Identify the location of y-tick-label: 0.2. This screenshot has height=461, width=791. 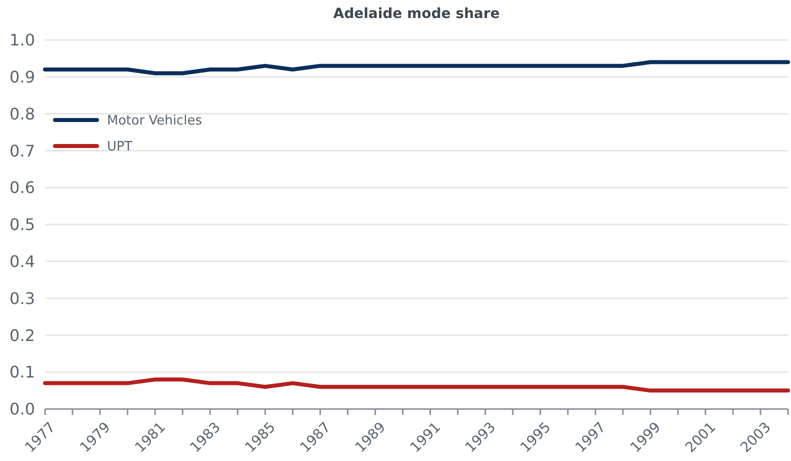
(22, 335).